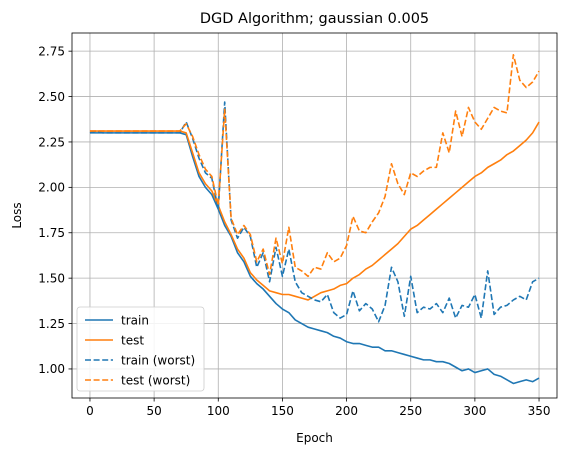 Image resolution: width=576 pixels, height=455 pixels. I want to click on y-tick-label: 1.00, so click(51, 369).